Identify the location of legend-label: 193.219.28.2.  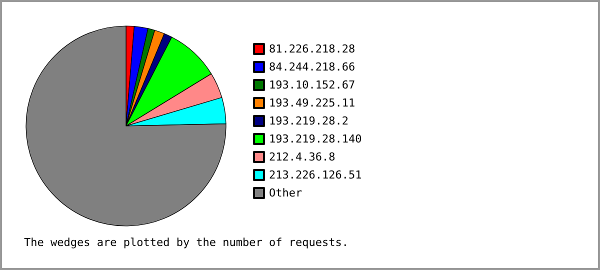
(308, 121).